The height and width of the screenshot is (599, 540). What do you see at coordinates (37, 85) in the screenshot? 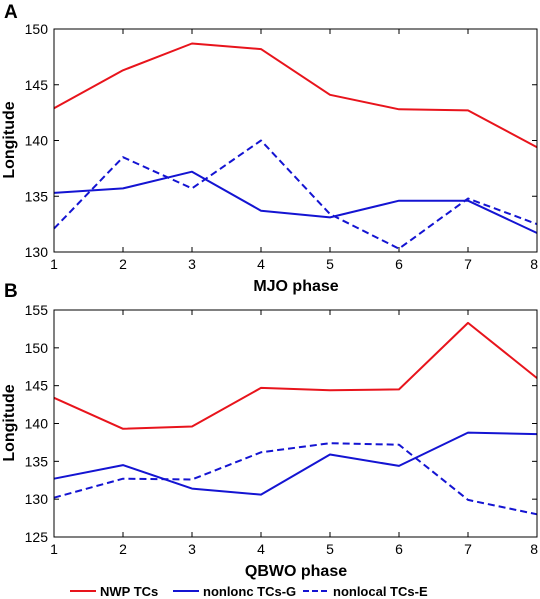
I see `panel-a-ytick-label: 145` at bounding box center [37, 85].